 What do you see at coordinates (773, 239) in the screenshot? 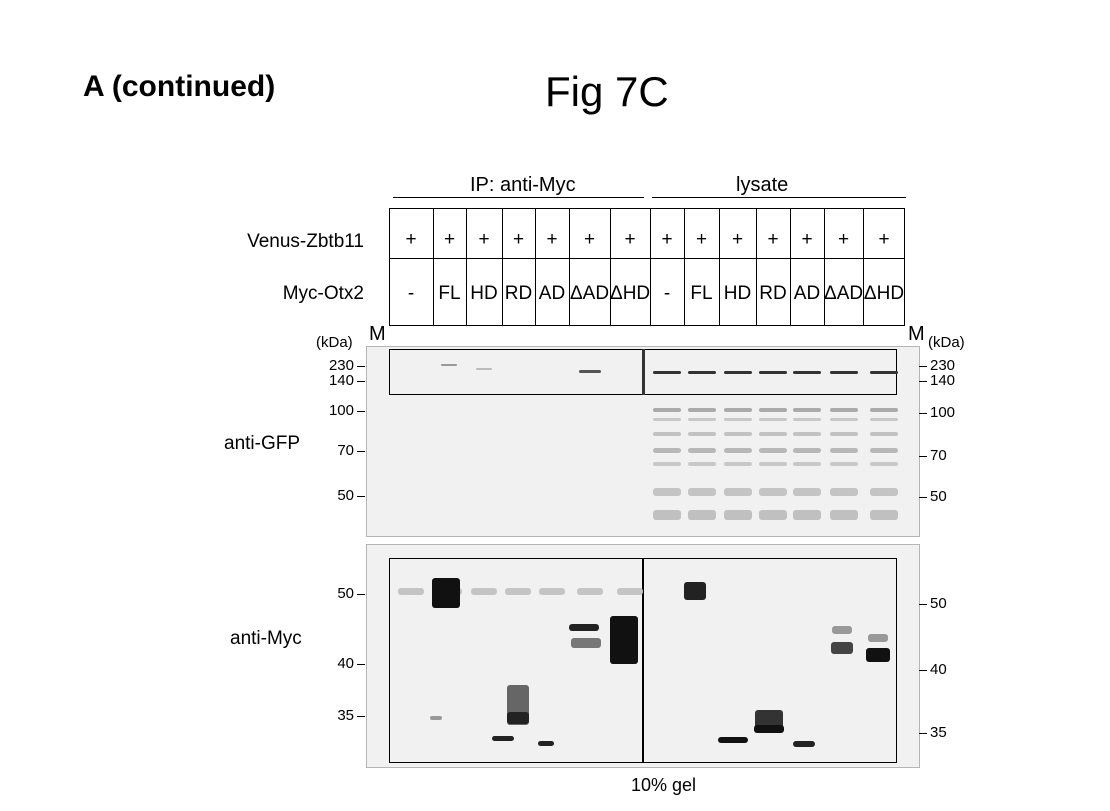
I see `venus-lane-11: +` at bounding box center [773, 239].